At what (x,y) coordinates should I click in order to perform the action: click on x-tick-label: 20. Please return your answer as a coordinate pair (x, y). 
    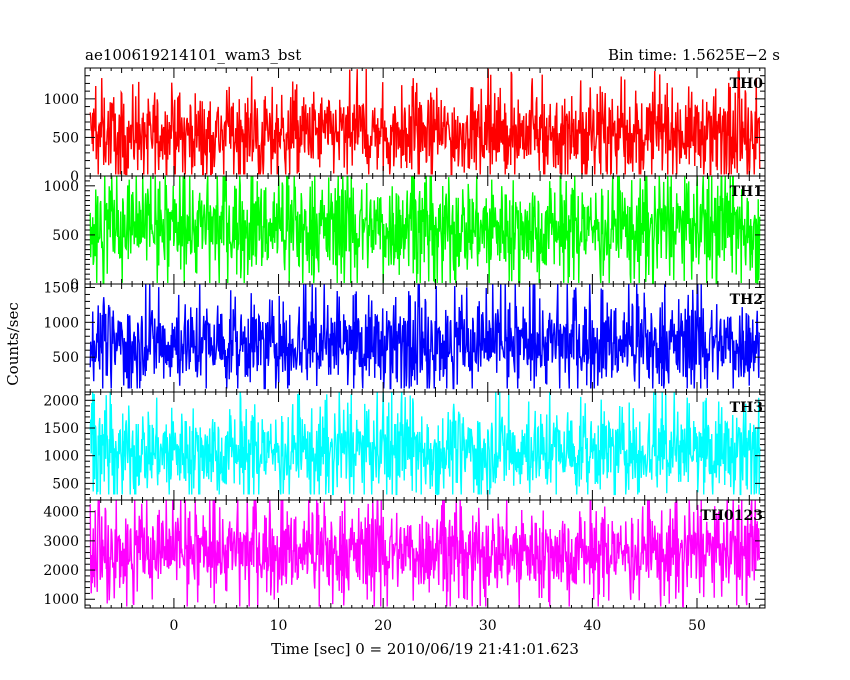
    Looking at the image, I should click on (383, 626).